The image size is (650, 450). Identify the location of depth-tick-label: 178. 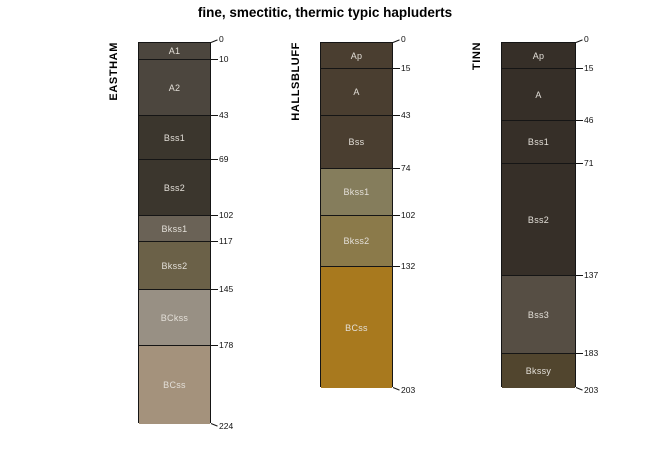
(226, 345).